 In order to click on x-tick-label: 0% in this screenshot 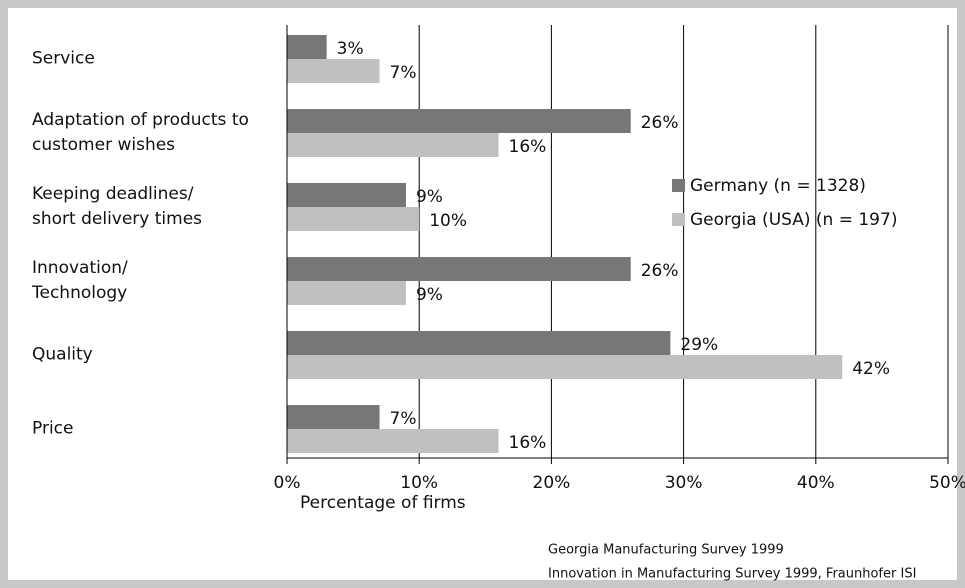, I will do `click(287, 483)`.